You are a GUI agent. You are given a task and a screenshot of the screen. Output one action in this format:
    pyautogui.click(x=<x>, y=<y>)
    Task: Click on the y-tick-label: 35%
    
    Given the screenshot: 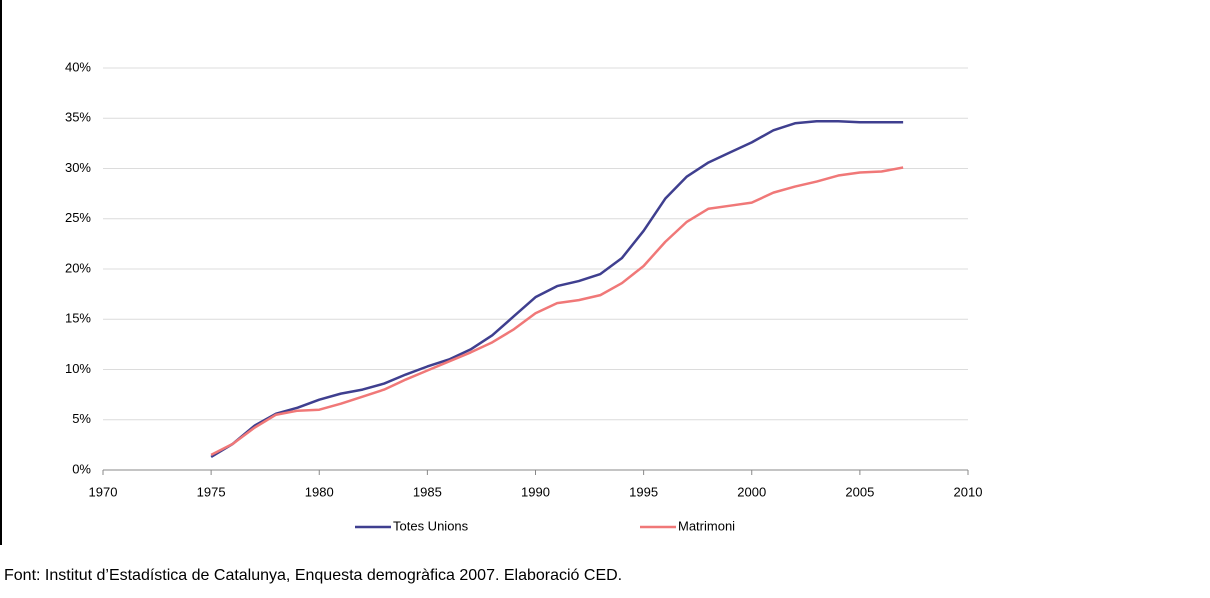 What is the action you would take?
    pyautogui.click(x=78, y=117)
    